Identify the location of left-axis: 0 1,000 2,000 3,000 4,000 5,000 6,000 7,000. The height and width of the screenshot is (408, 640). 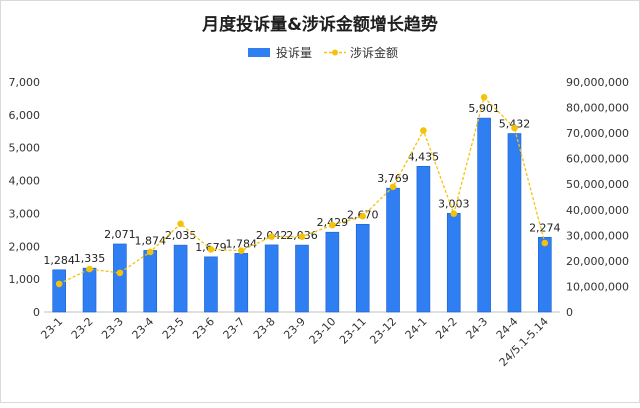
(25, 197).